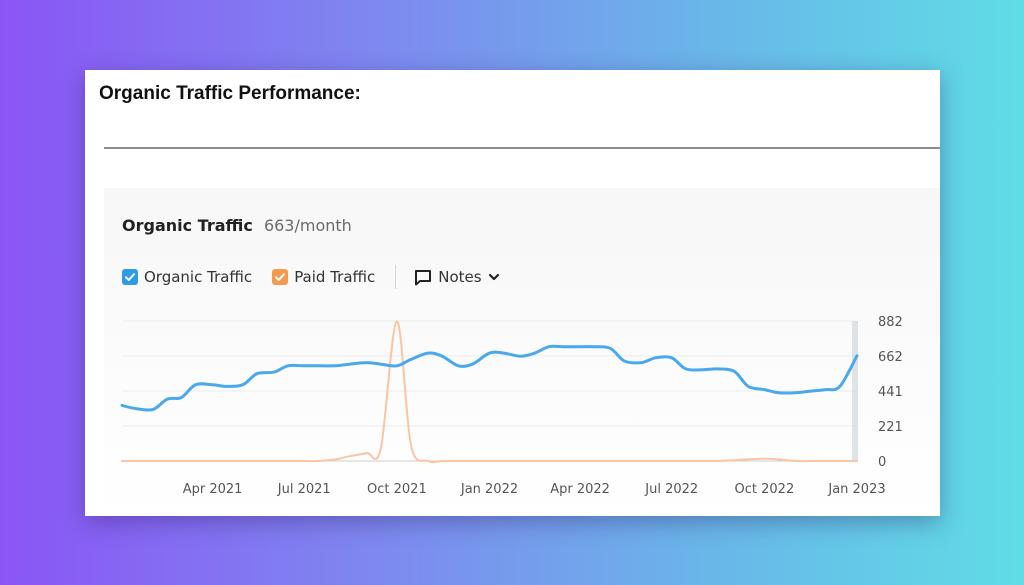 Image resolution: width=1024 pixels, height=585 pixels. I want to click on page-heading: Organic Traffic Performance:, so click(230, 93).